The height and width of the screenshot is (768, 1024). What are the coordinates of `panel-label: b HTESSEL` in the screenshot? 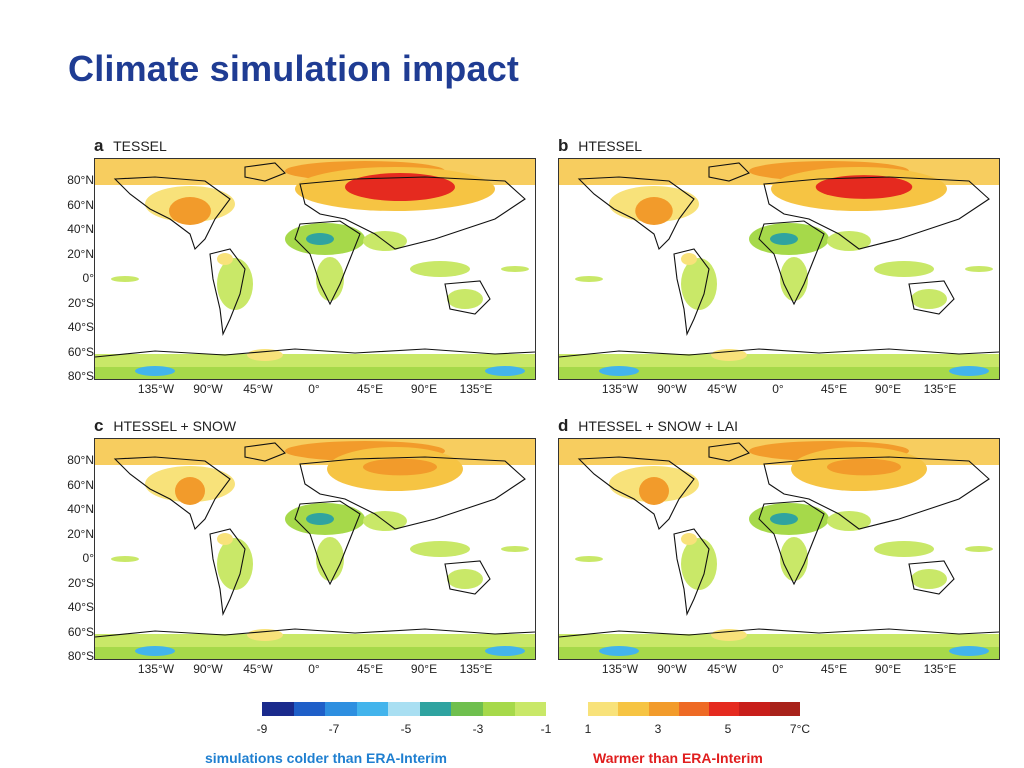 It's located at (600, 146).